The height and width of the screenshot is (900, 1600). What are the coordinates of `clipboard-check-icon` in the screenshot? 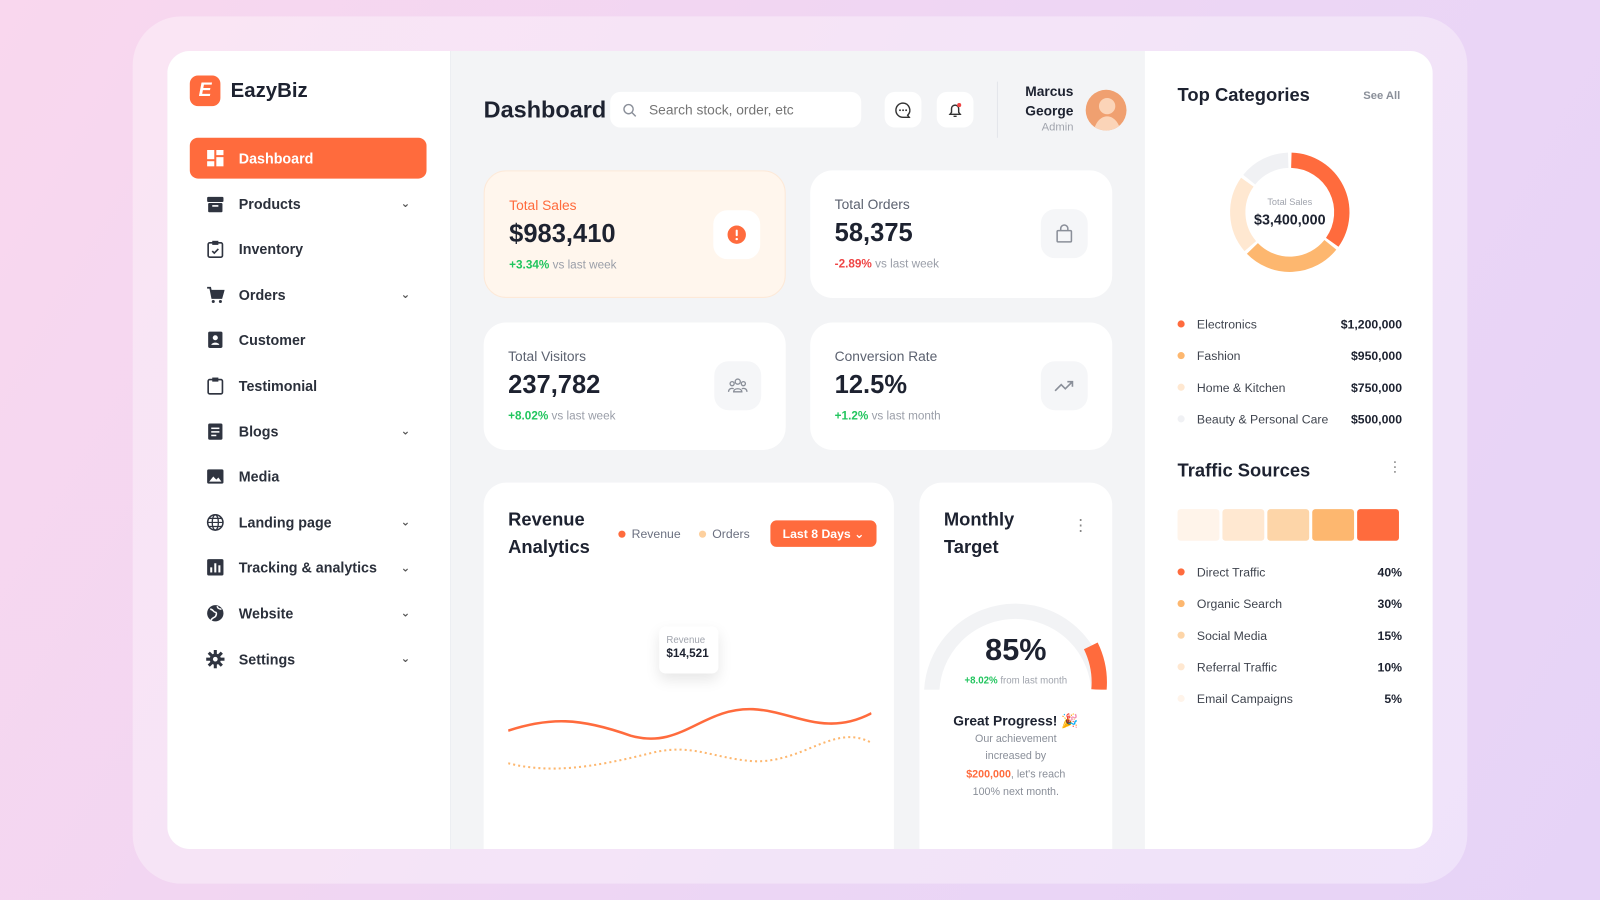 It's located at (215, 249).